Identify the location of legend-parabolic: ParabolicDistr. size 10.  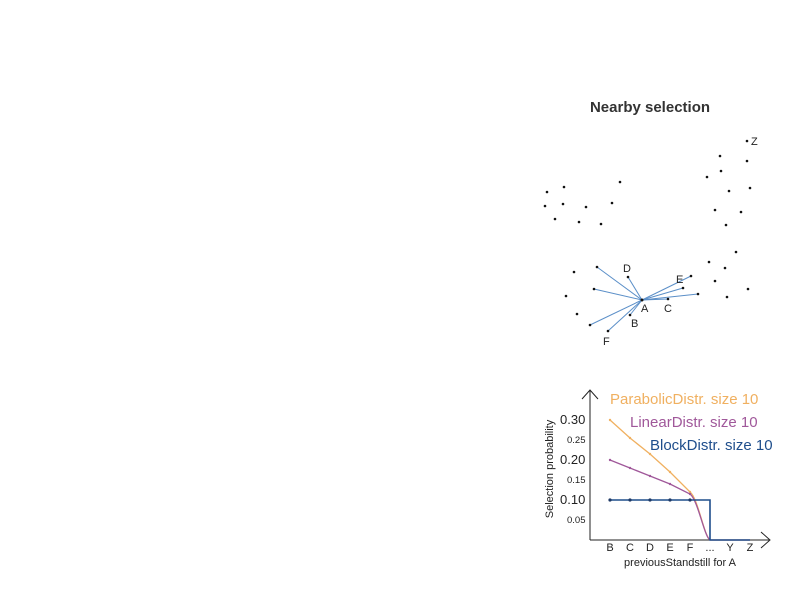
(684, 399).